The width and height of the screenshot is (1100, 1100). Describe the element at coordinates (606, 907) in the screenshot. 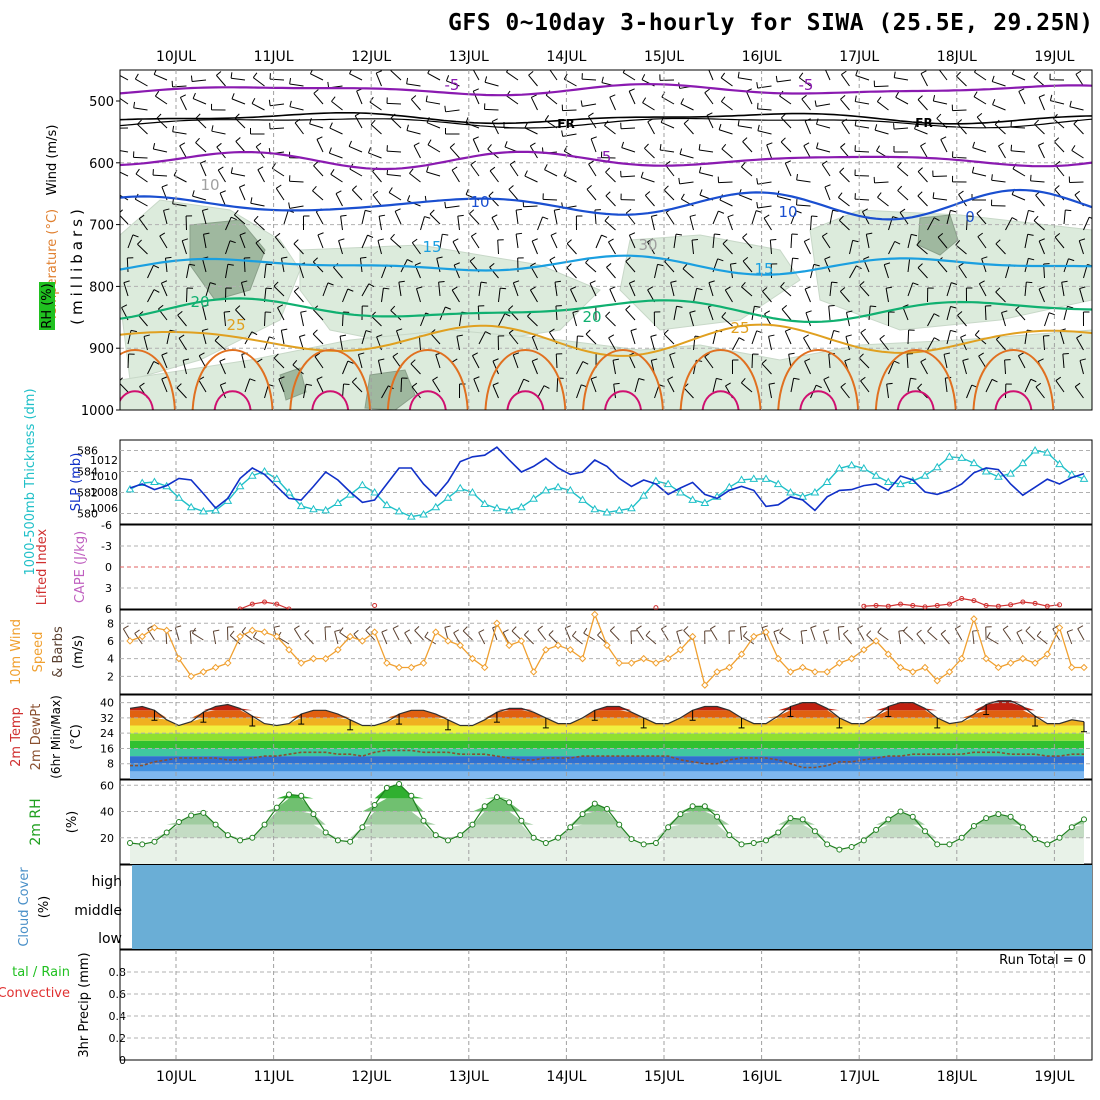

I see `cloud-panel` at that location.